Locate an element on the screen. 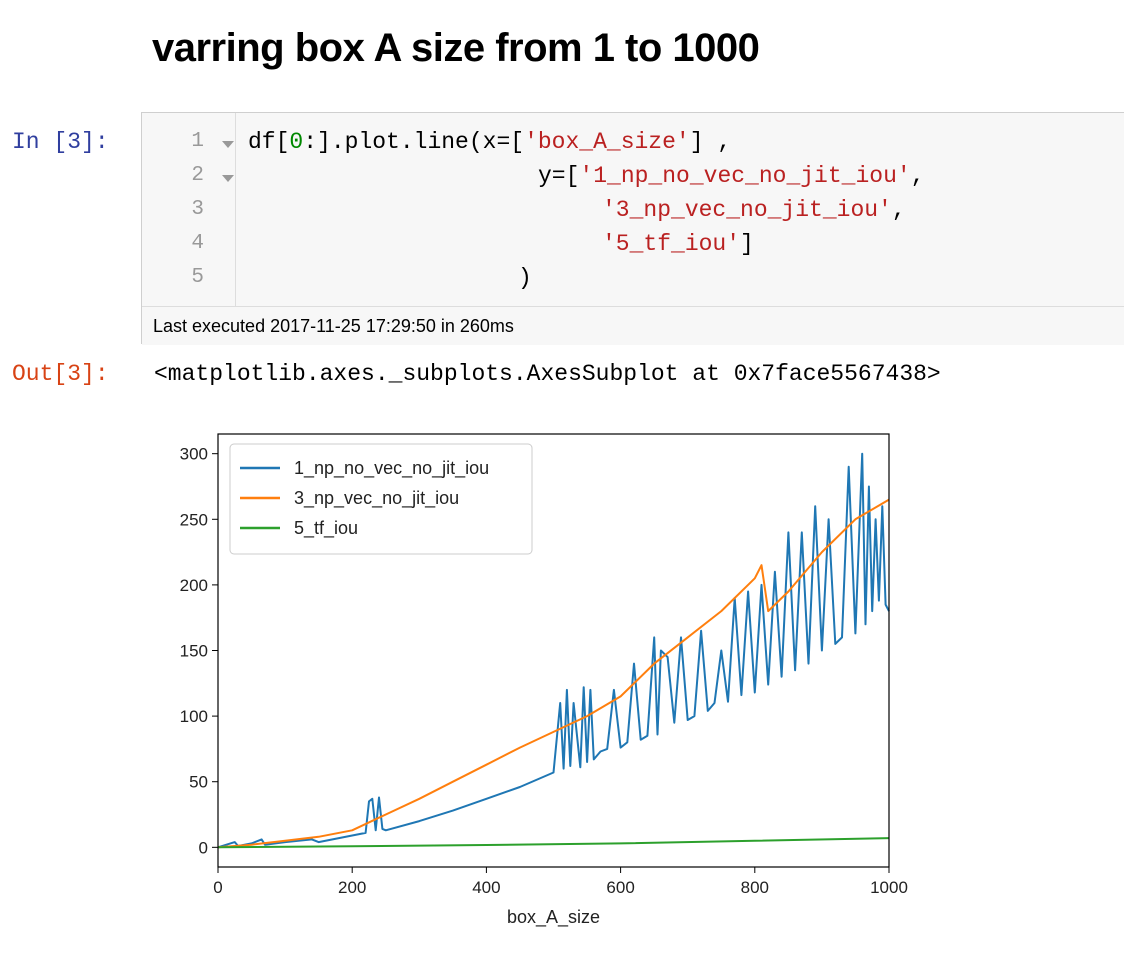 The height and width of the screenshot is (954, 1124). x-tick-label: 0 is located at coordinates (217, 887).